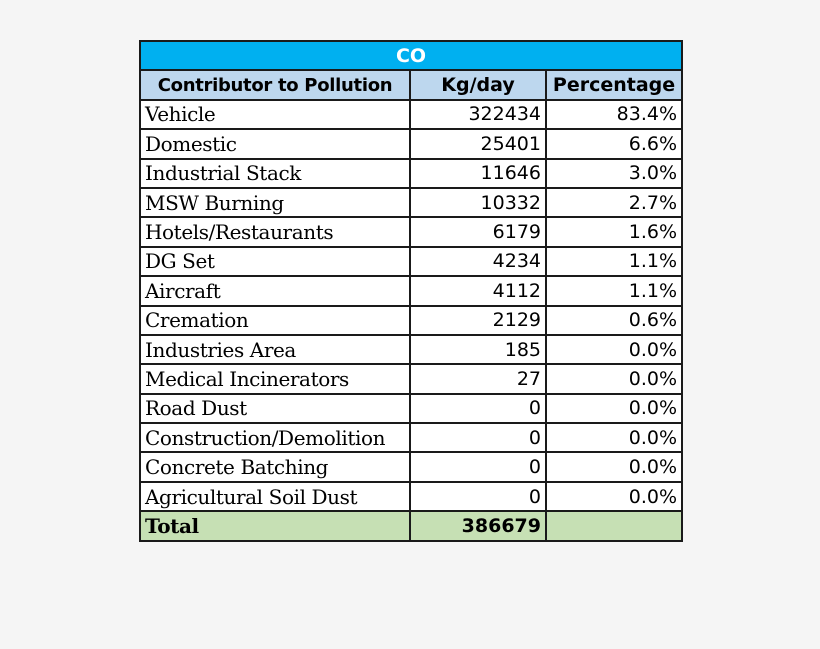  What do you see at coordinates (478, 526) in the screenshot?
I see `total-kg-per-day: 386679` at bounding box center [478, 526].